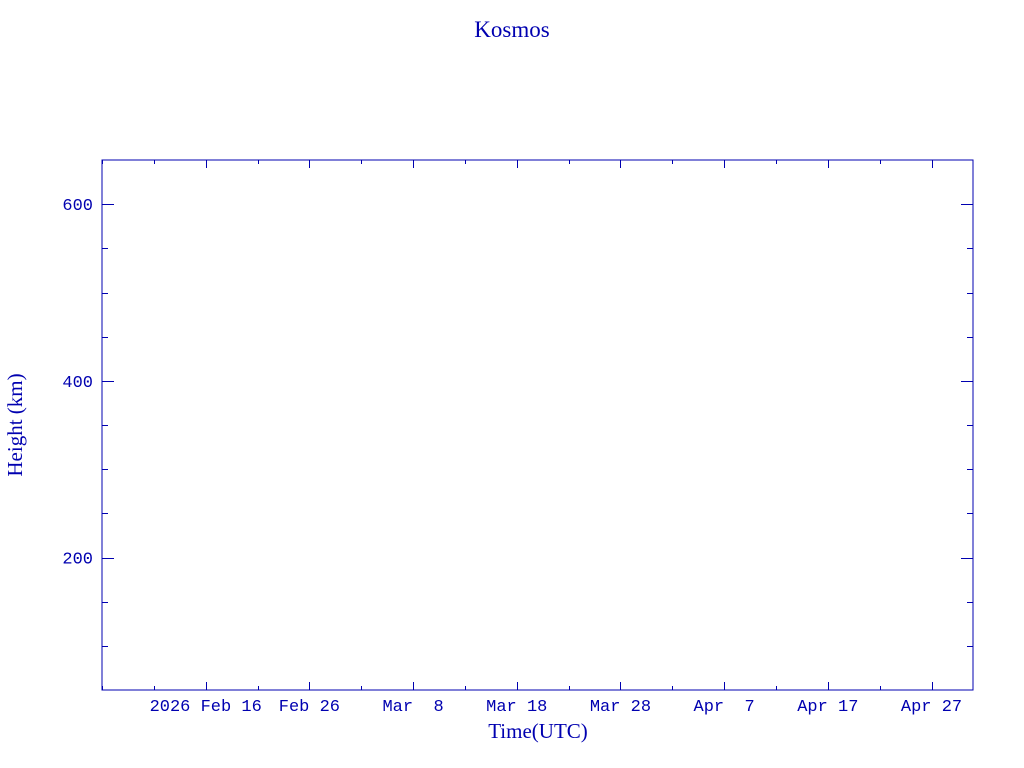  I want to click on y-axis-label: Height (km), so click(15, 424).